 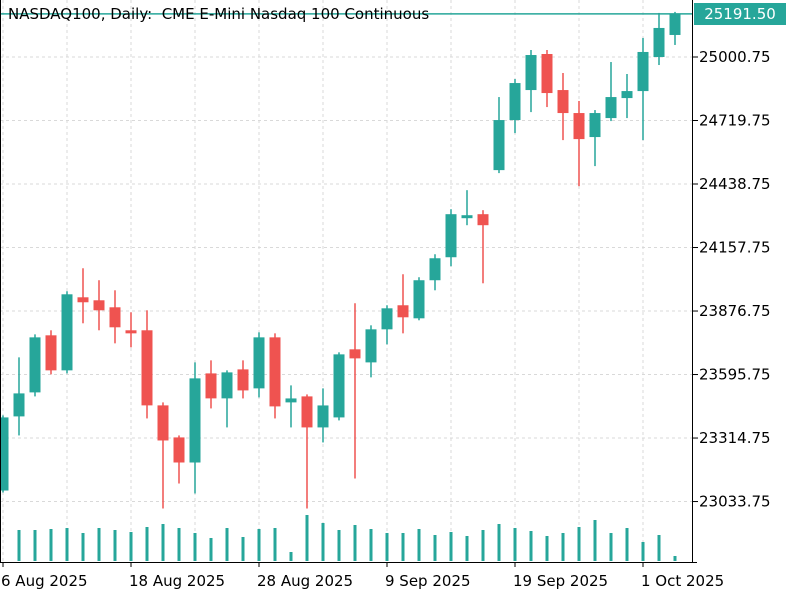 I want to click on date-axis-label: 6 Aug 2025, so click(x=44, y=581).